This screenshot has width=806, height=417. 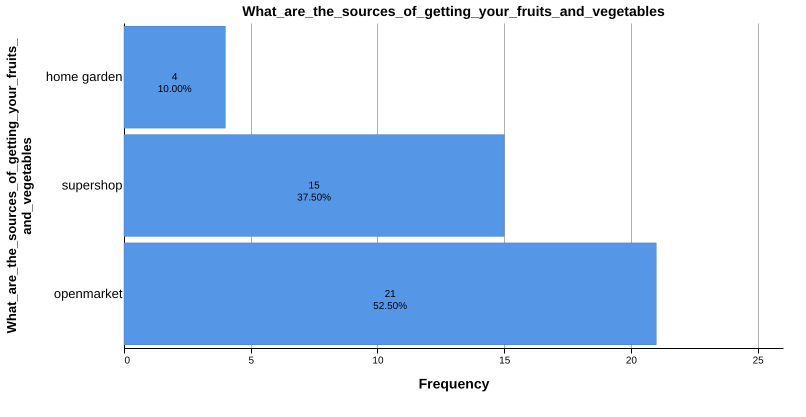 I want to click on x-tick-label: 10, so click(x=378, y=361).